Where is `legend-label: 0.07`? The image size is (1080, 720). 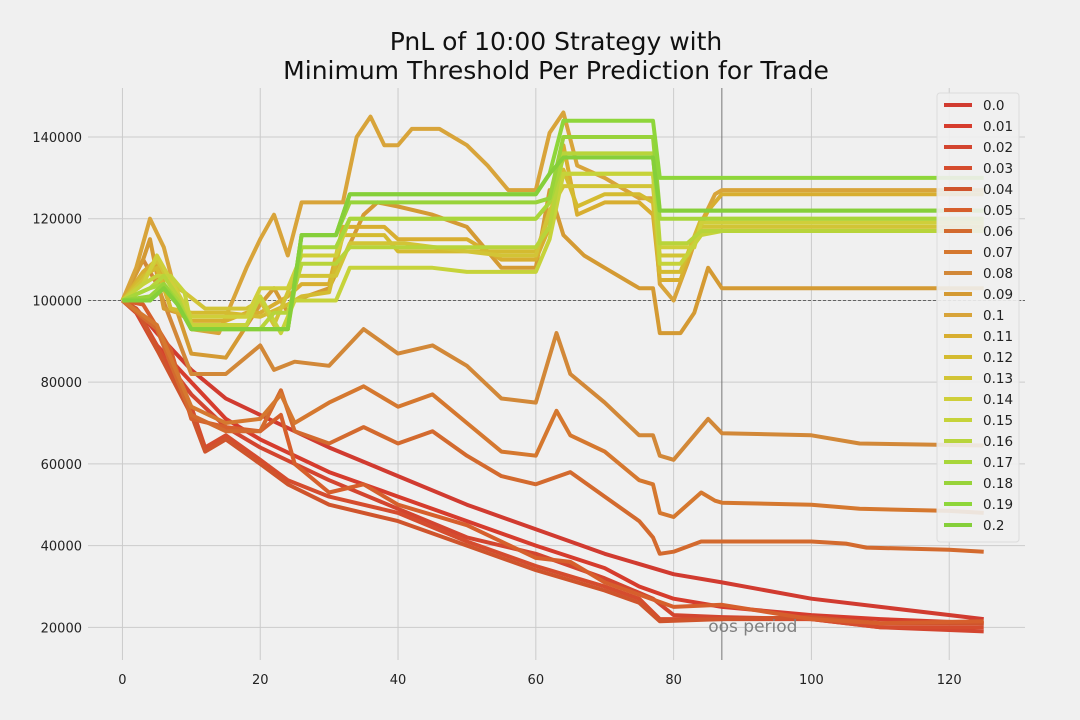
legend-label: 0.07 is located at coordinates (998, 253).